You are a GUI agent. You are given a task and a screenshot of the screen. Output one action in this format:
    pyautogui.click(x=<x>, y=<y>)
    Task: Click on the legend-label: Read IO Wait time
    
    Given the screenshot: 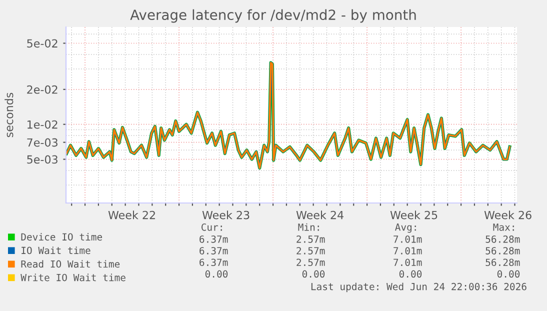 What is the action you would take?
    pyautogui.click(x=70, y=264)
    